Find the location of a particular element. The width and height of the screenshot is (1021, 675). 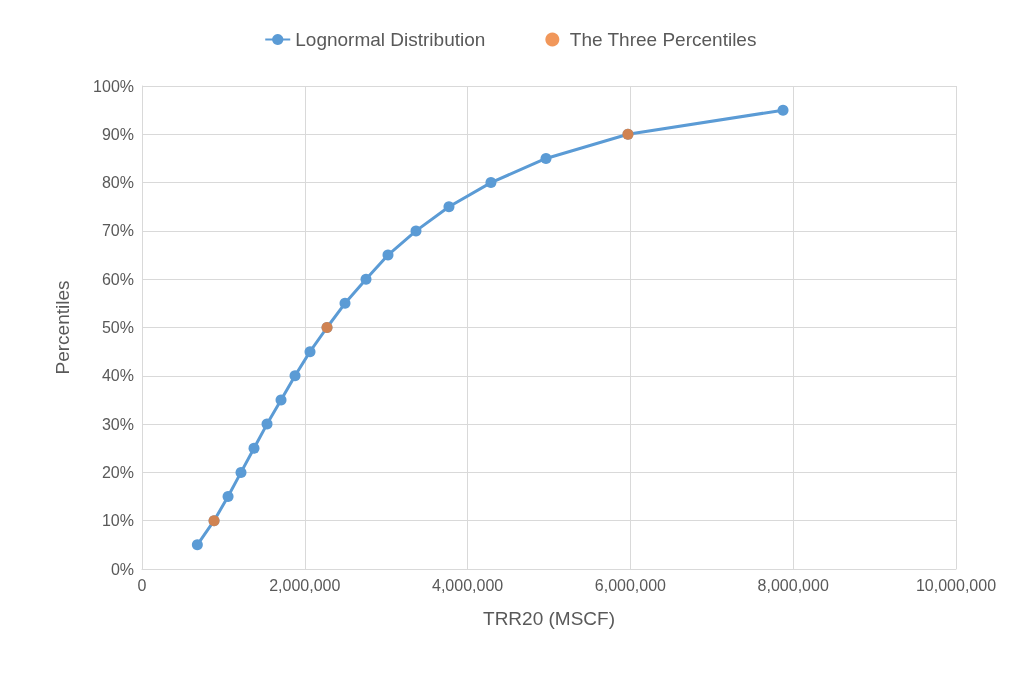

x-tick-label: 8,000,000 is located at coordinates (793, 585).